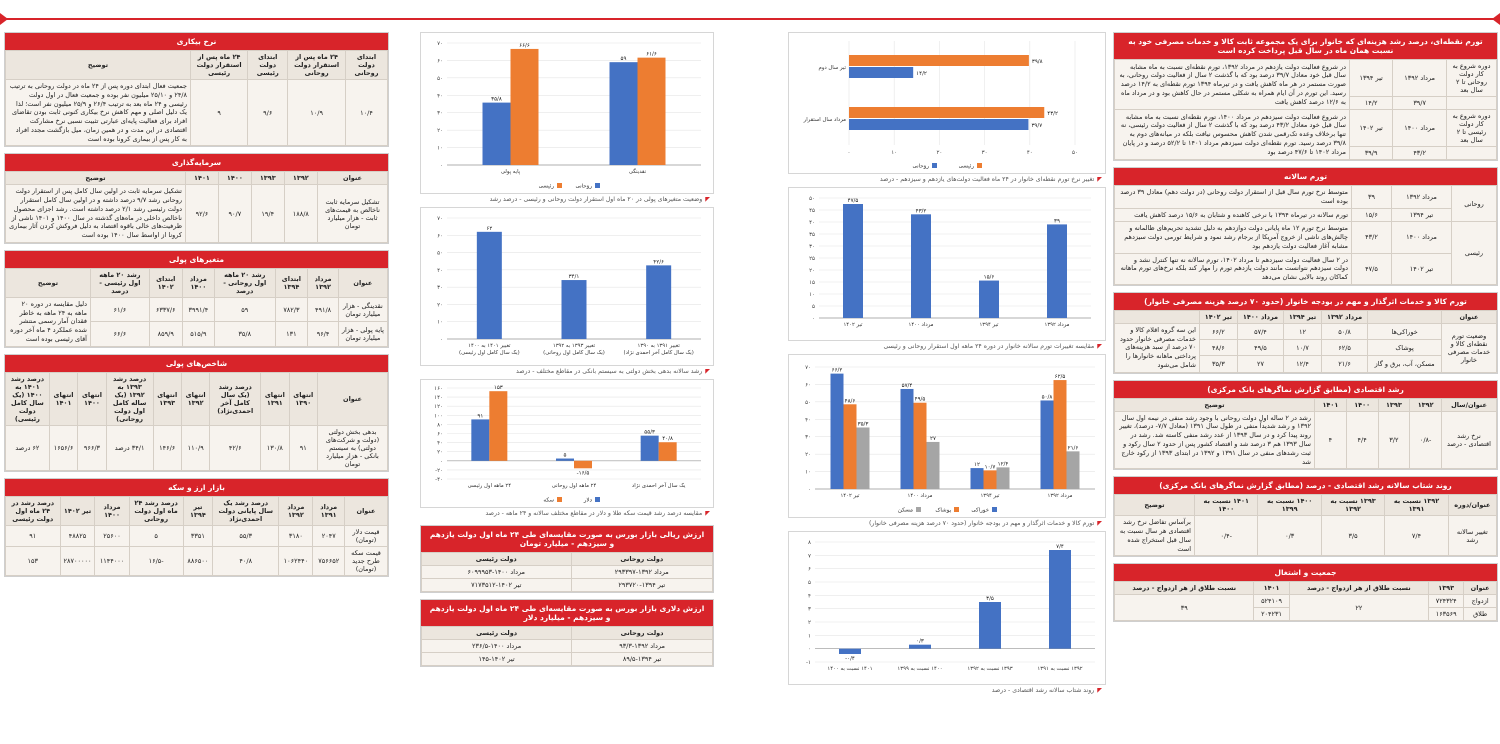  What do you see at coordinates (77, 535) in the screenshot?
I see `cell: ۴۸۸۲۵` at bounding box center [77, 535].